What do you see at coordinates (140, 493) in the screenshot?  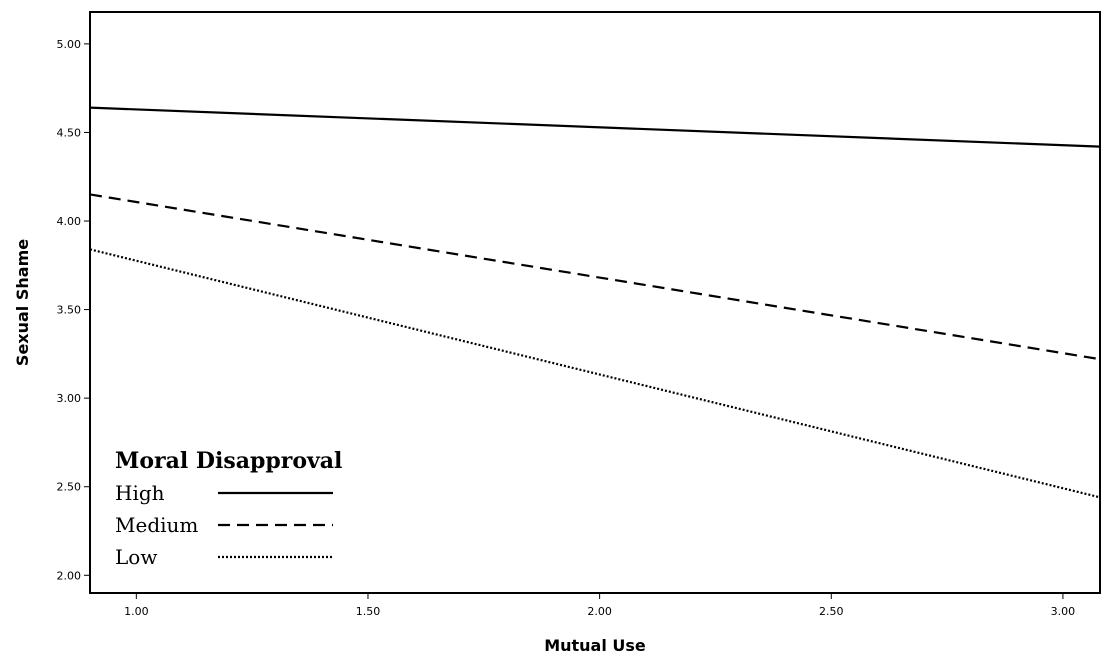 I see `legend-label-high: High` at bounding box center [140, 493].